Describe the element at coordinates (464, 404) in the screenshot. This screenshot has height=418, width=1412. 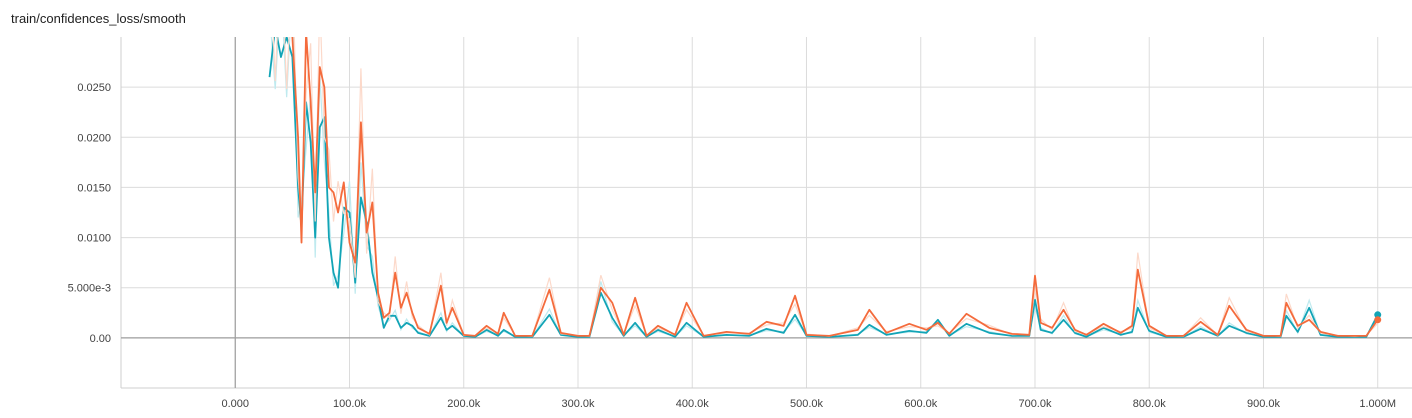
I see `x-tick-label: 200.0k` at that location.